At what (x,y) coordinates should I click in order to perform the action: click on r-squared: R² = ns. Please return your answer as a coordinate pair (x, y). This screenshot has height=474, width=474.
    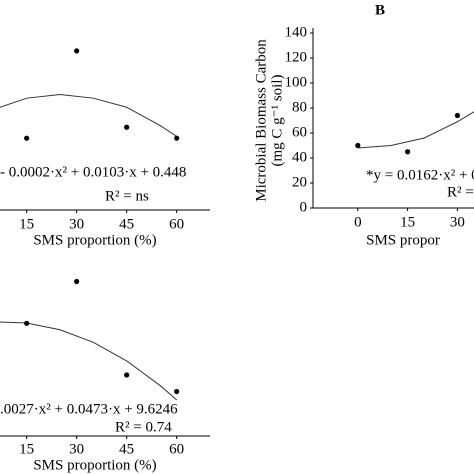
    Looking at the image, I should click on (127, 196).